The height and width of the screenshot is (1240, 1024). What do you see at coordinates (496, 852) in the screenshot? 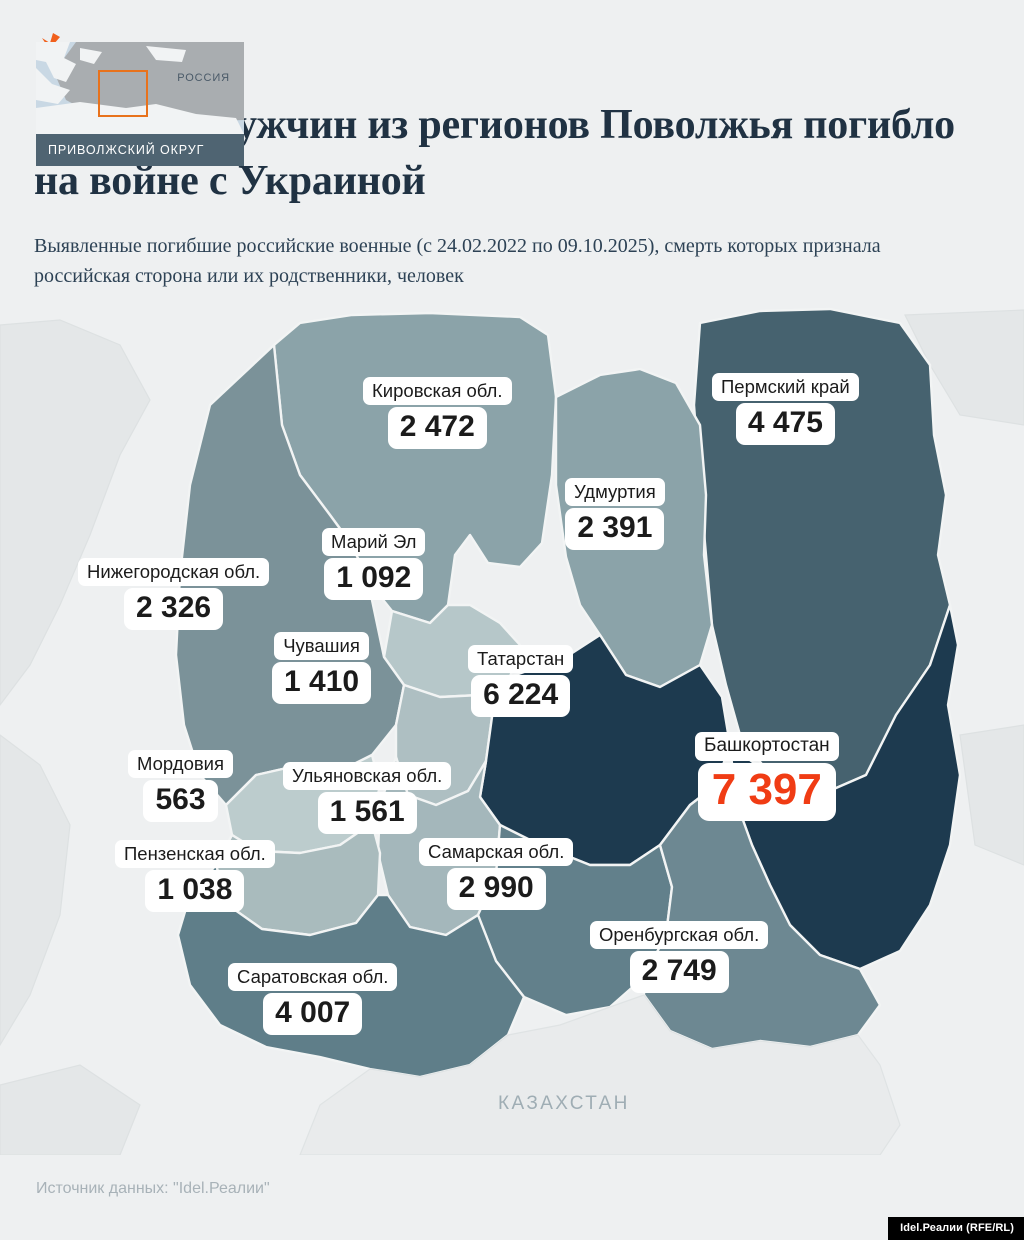
I see `region-name: Самарская обл.` at bounding box center [496, 852].